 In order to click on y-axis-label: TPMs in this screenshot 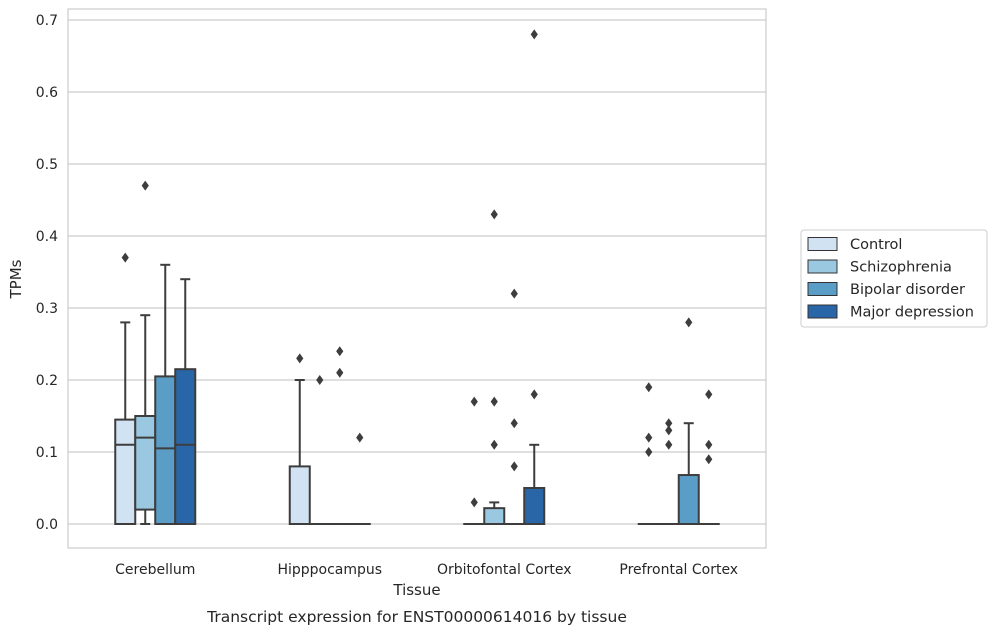, I will do `click(16, 279)`.